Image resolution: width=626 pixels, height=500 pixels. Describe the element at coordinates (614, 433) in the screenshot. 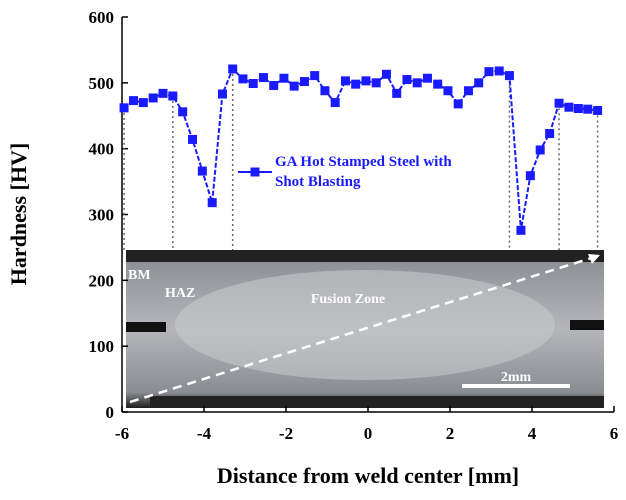

I see `x-tick-label: 6` at that location.